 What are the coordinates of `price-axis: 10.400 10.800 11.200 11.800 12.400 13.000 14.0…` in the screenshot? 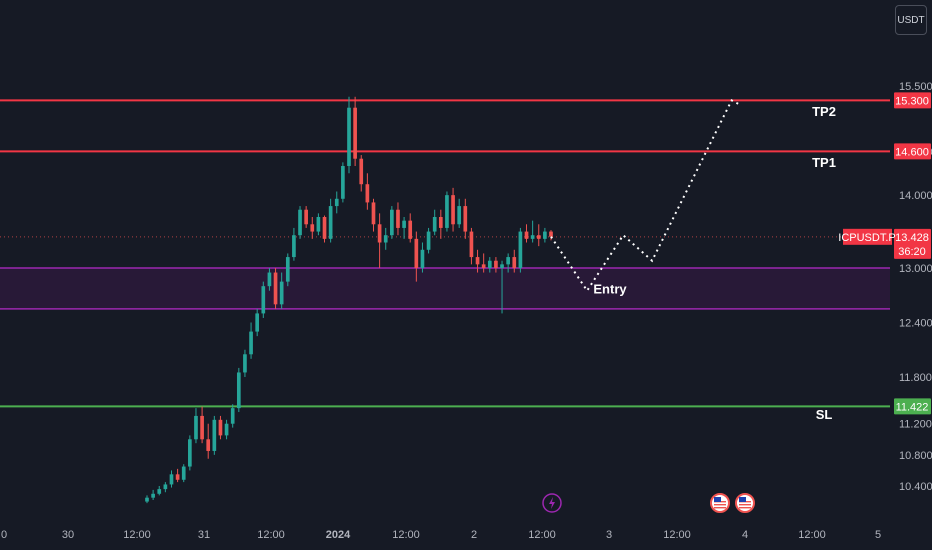 It's located at (885, 287).